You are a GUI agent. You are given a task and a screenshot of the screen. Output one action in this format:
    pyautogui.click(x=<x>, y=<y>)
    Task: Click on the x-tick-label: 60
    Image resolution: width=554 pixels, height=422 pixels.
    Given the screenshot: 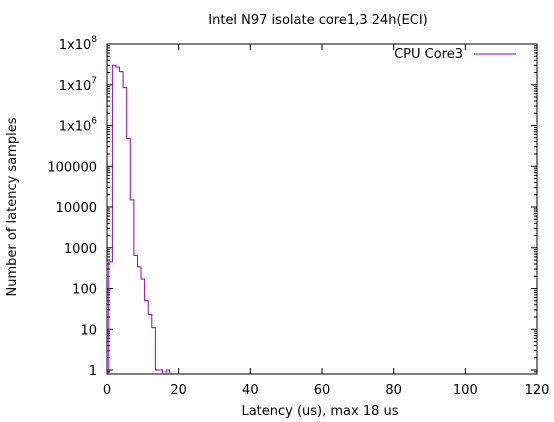 What is the action you would take?
    pyautogui.click(x=322, y=390)
    